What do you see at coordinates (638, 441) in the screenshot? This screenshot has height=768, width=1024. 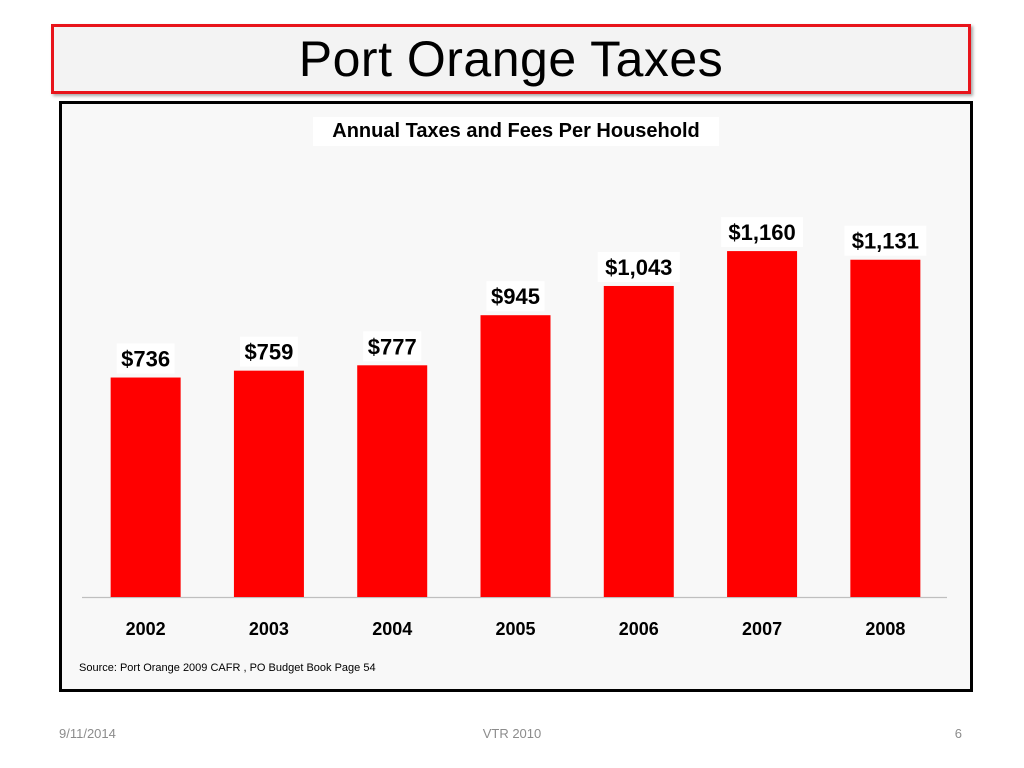 I see `bar-2006` at bounding box center [638, 441].